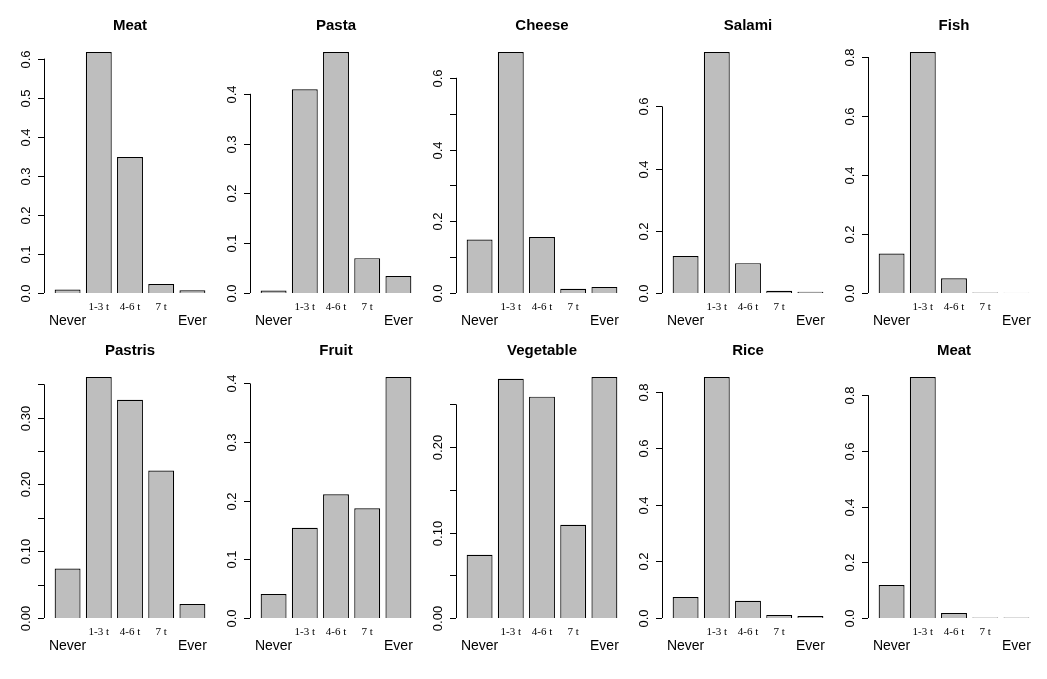  Describe the element at coordinates (748, 24) in the screenshot. I see `chart-title: Salami` at that location.